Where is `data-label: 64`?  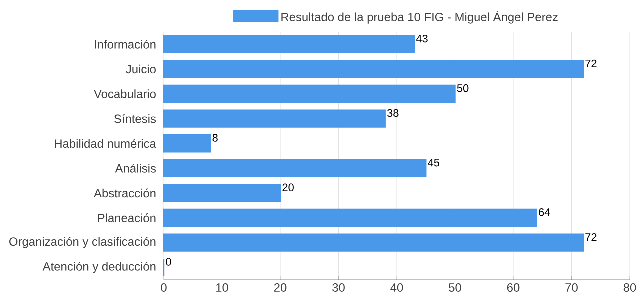 data-label: 64 is located at coordinates (544, 212).